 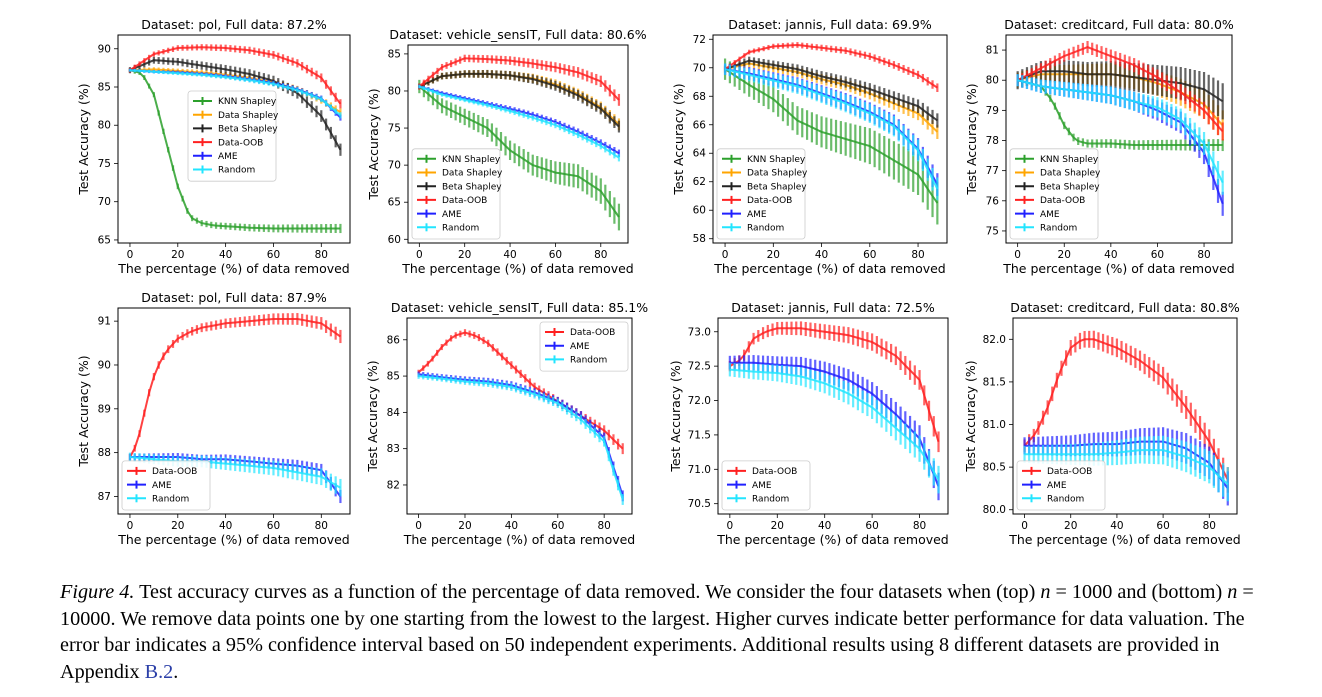 I want to click on caption-text-4: ., so click(x=176, y=671).